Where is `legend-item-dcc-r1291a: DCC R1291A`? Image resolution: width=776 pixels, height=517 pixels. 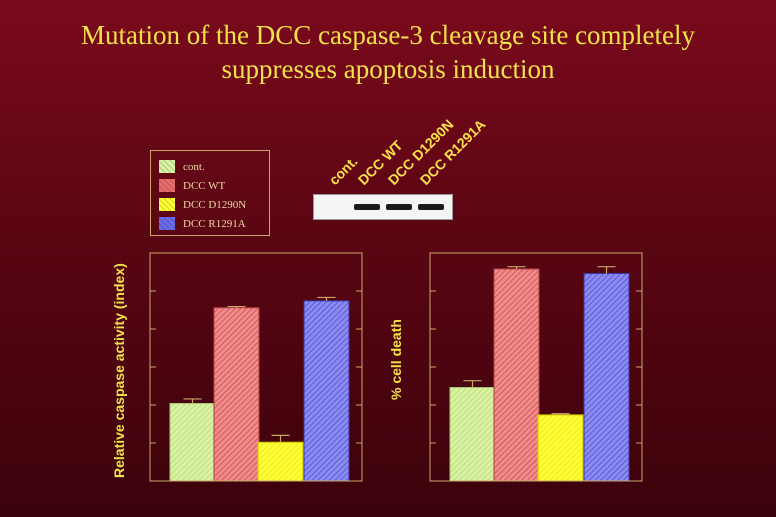
legend-item-dcc-r1291a: DCC R1291A is located at coordinates (214, 223).